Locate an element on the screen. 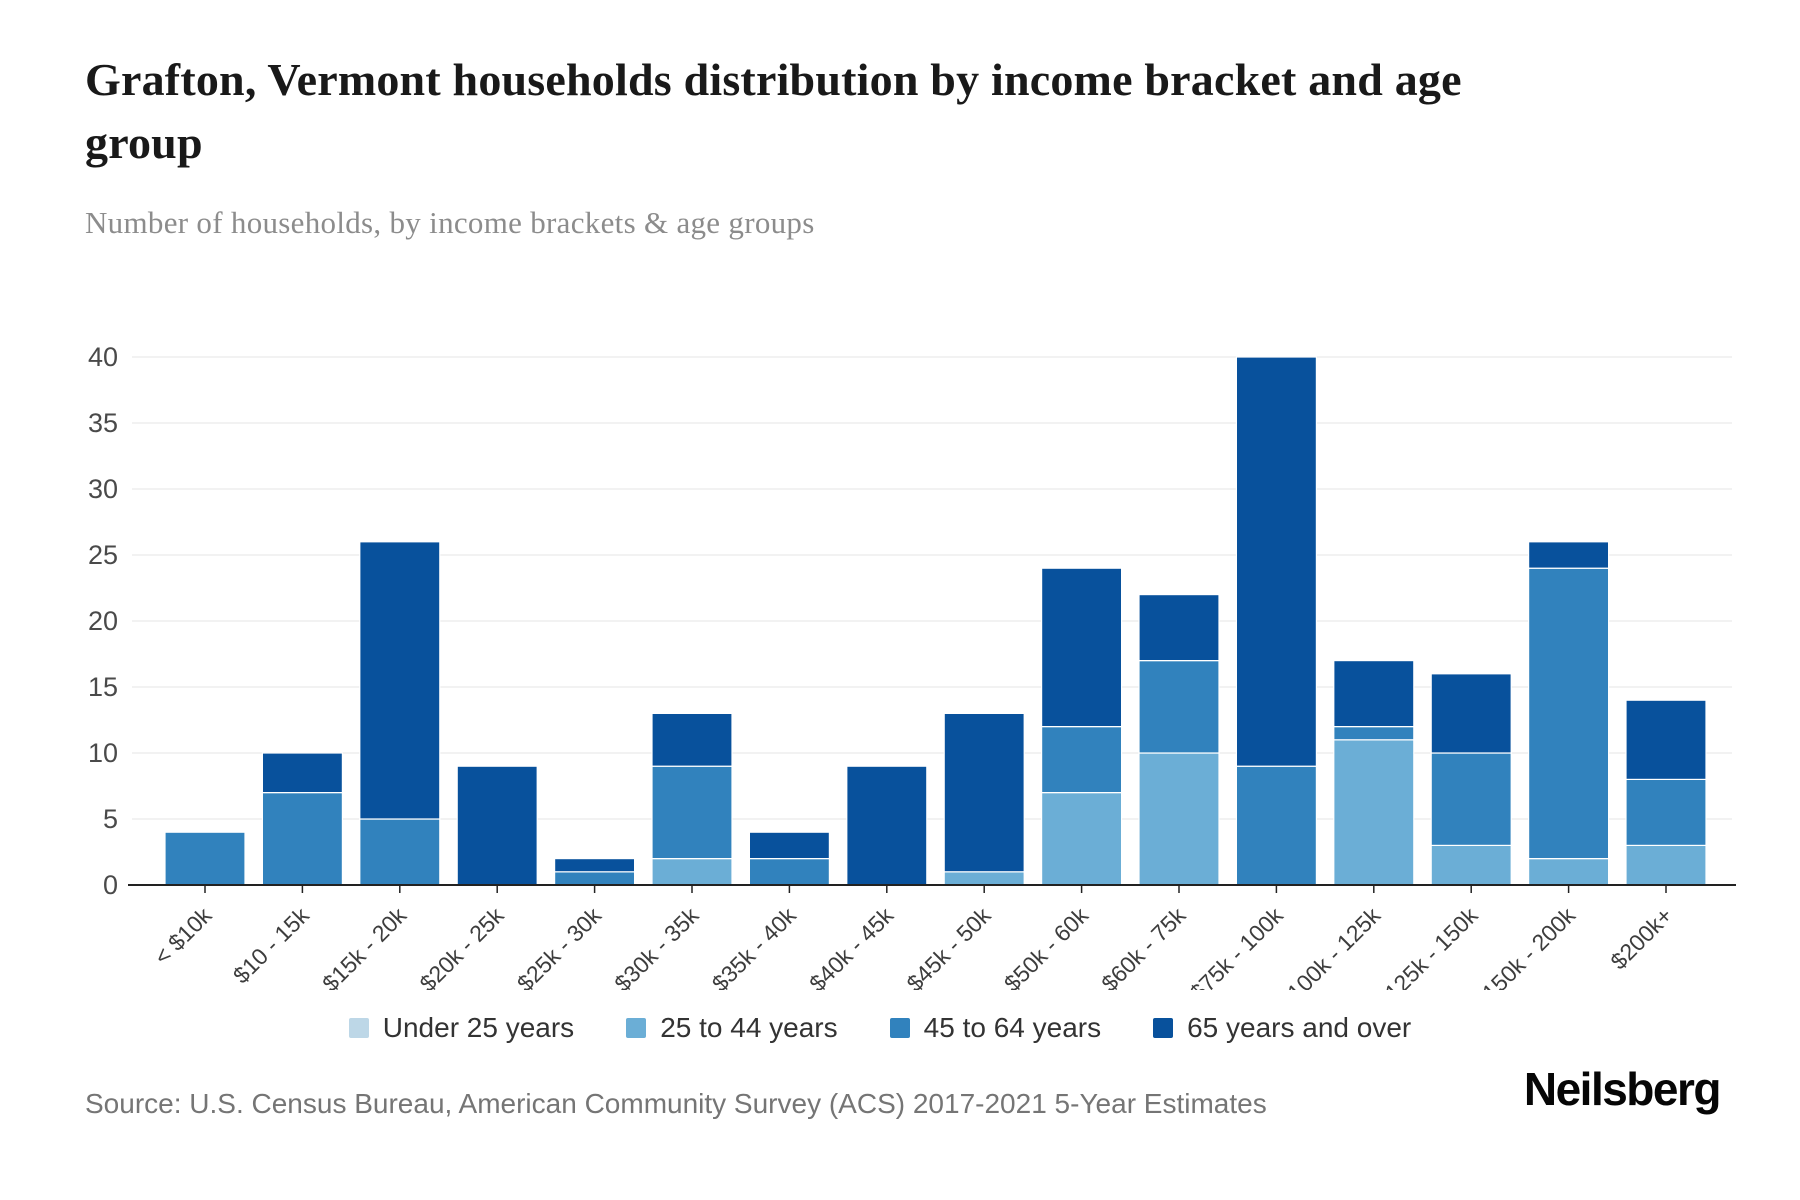 The height and width of the screenshot is (1200, 1800). legend-label: 25 to 44 years is located at coordinates (749, 1027).